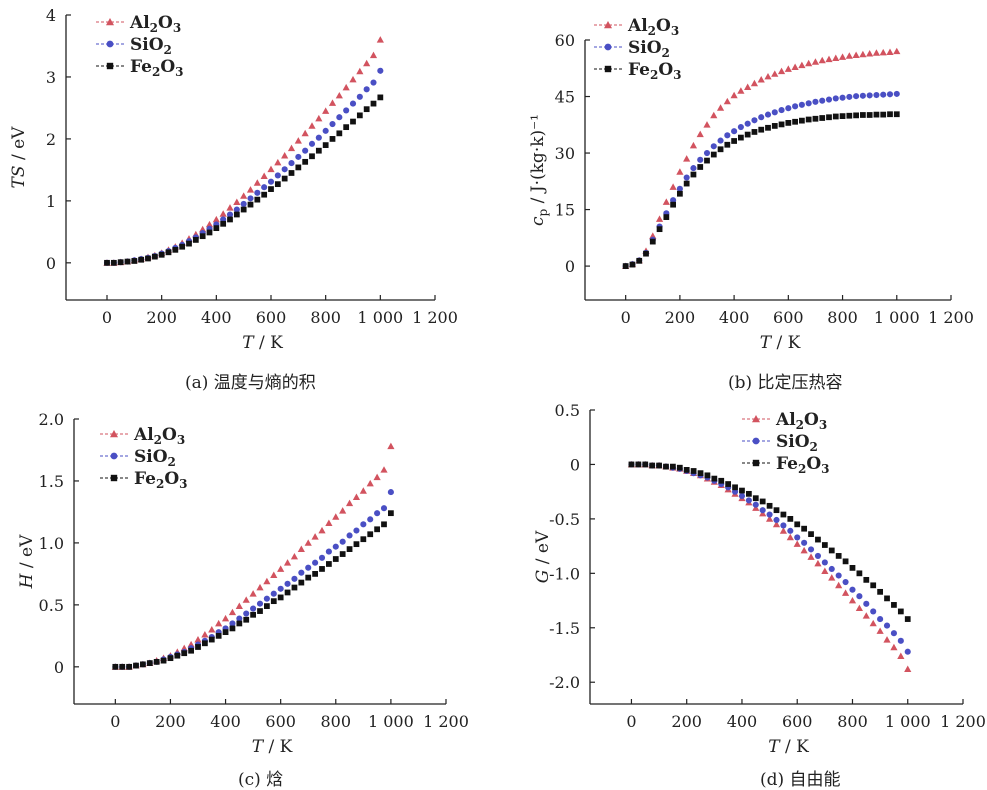  What do you see at coordinates (565, 210) in the screenshot?
I see `y-tick-label: 15` at bounding box center [565, 210].